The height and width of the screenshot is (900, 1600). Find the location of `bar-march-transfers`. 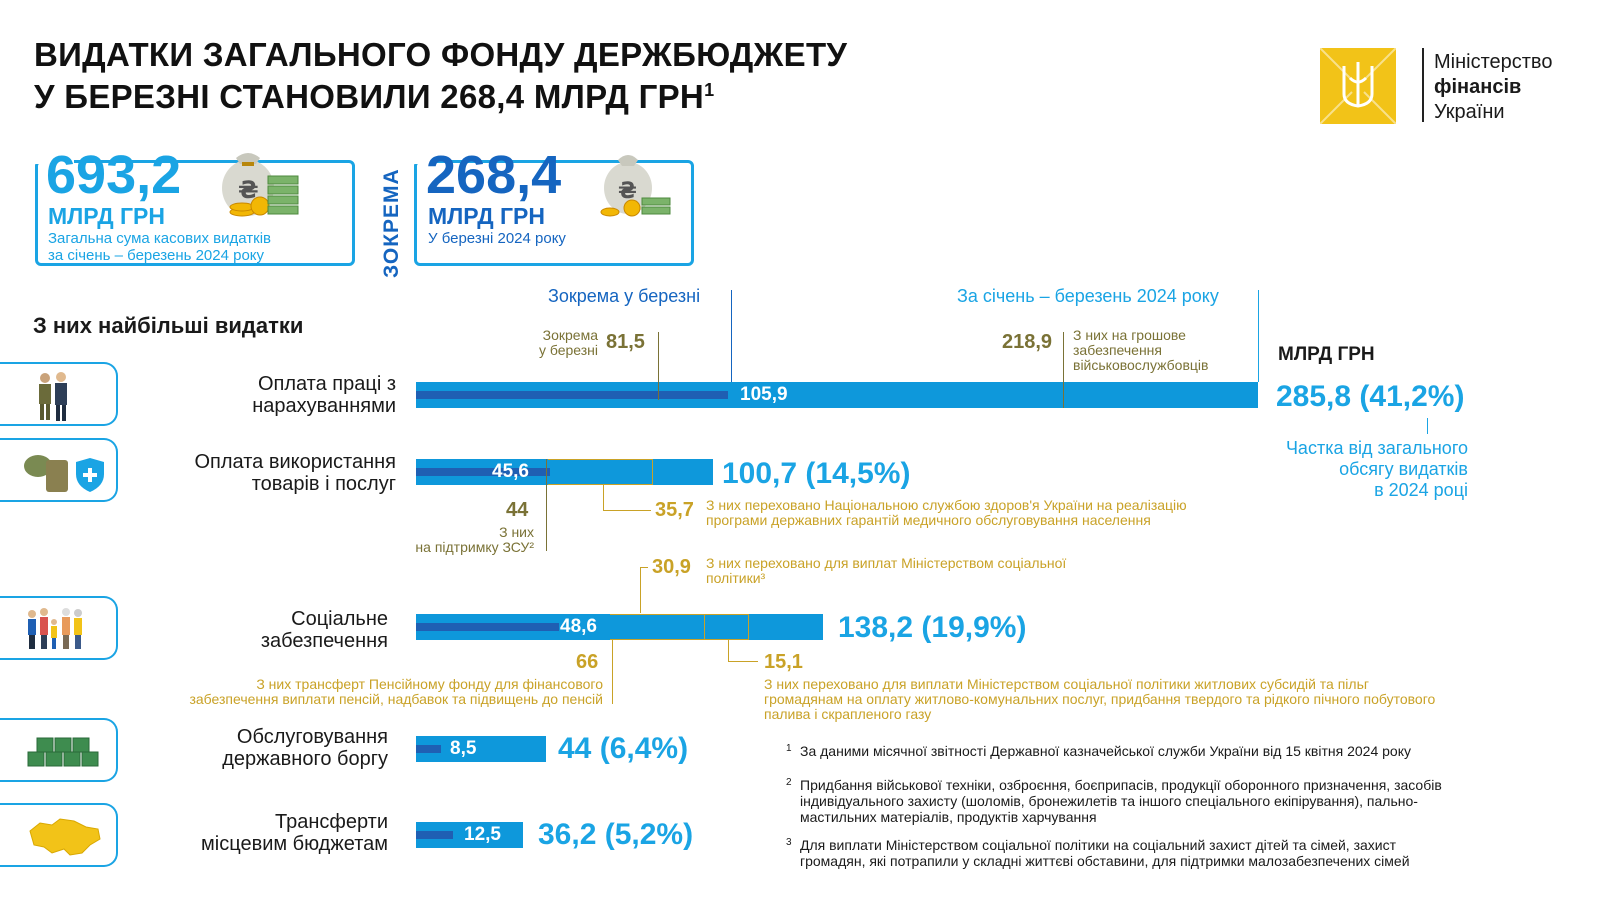

bar-march-transfers is located at coordinates (434, 835).